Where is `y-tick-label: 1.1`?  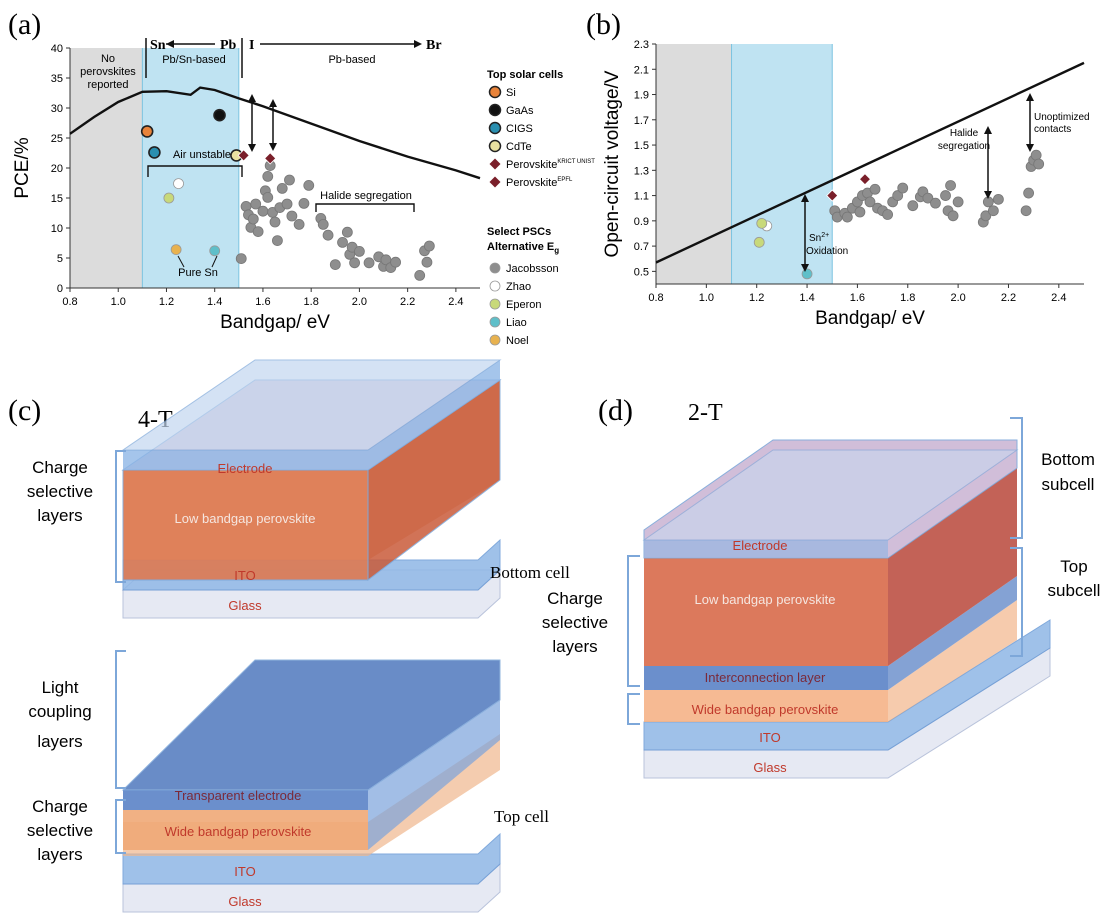
y-tick-label: 1.1 is located at coordinates (641, 197).